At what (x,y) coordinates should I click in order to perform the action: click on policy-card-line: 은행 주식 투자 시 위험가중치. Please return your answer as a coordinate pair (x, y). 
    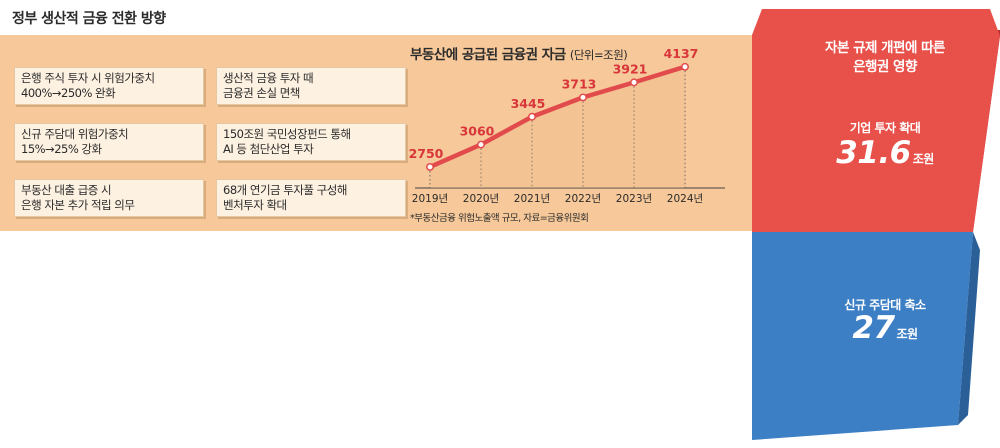
    Looking at the image, I should click on (88, 78).